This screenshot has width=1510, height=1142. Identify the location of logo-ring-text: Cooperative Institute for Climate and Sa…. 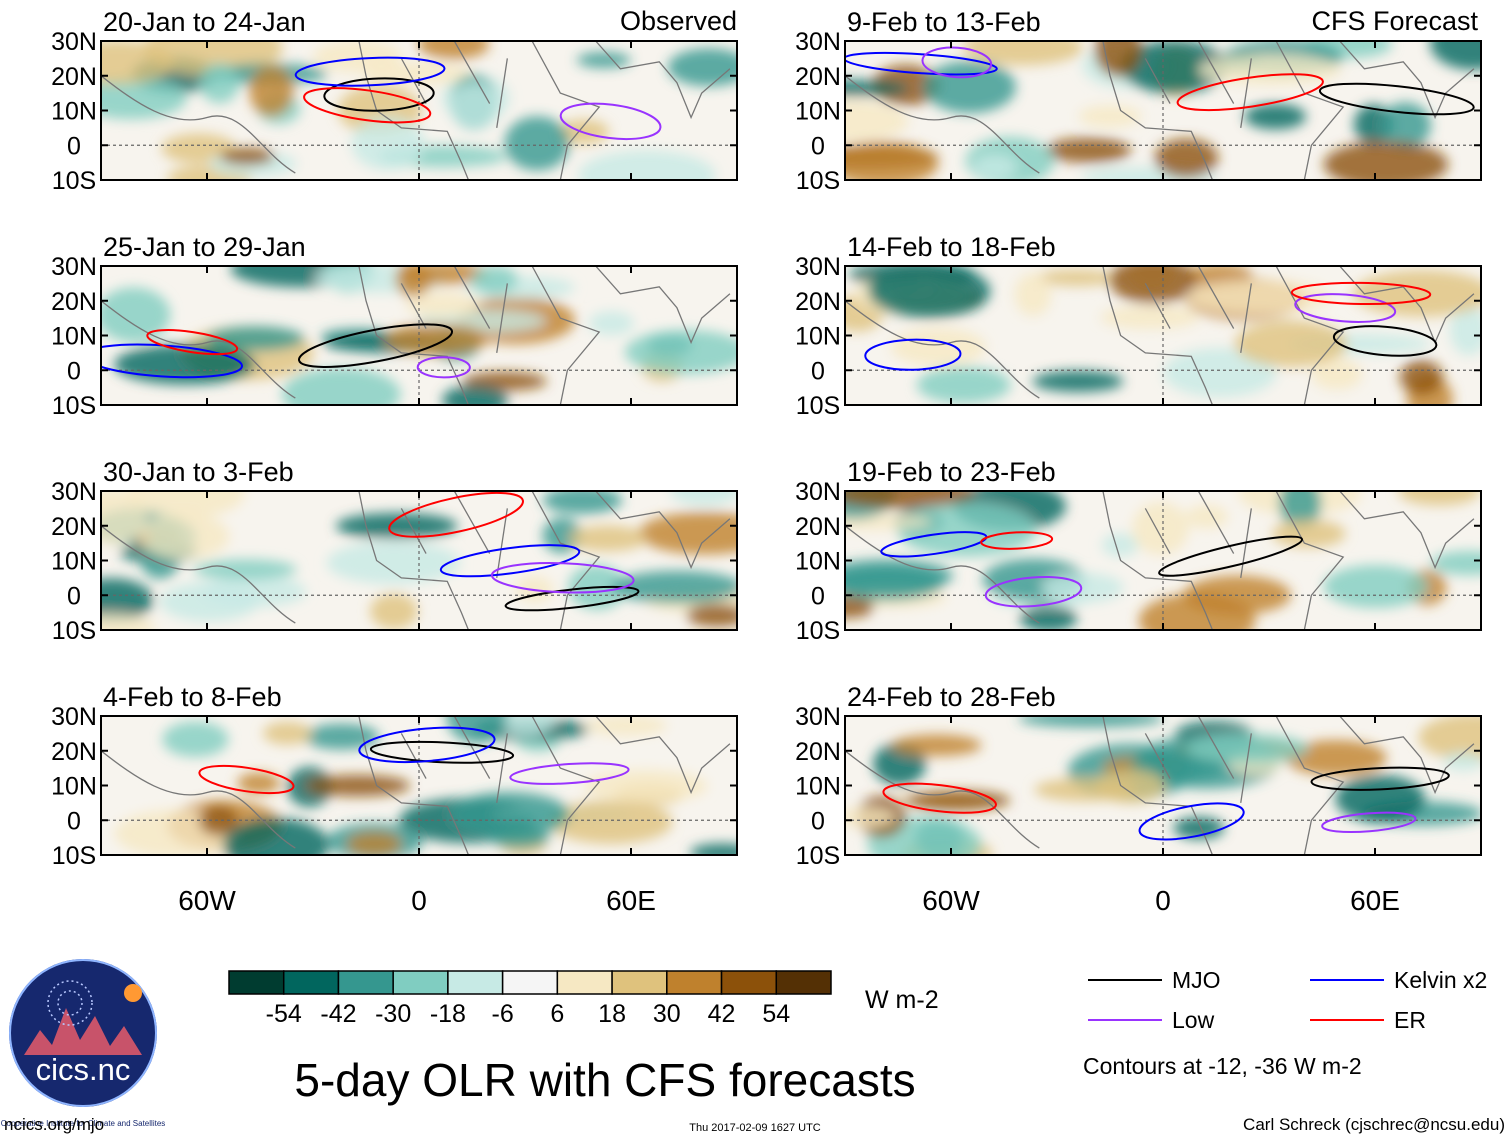
(83, 1123).